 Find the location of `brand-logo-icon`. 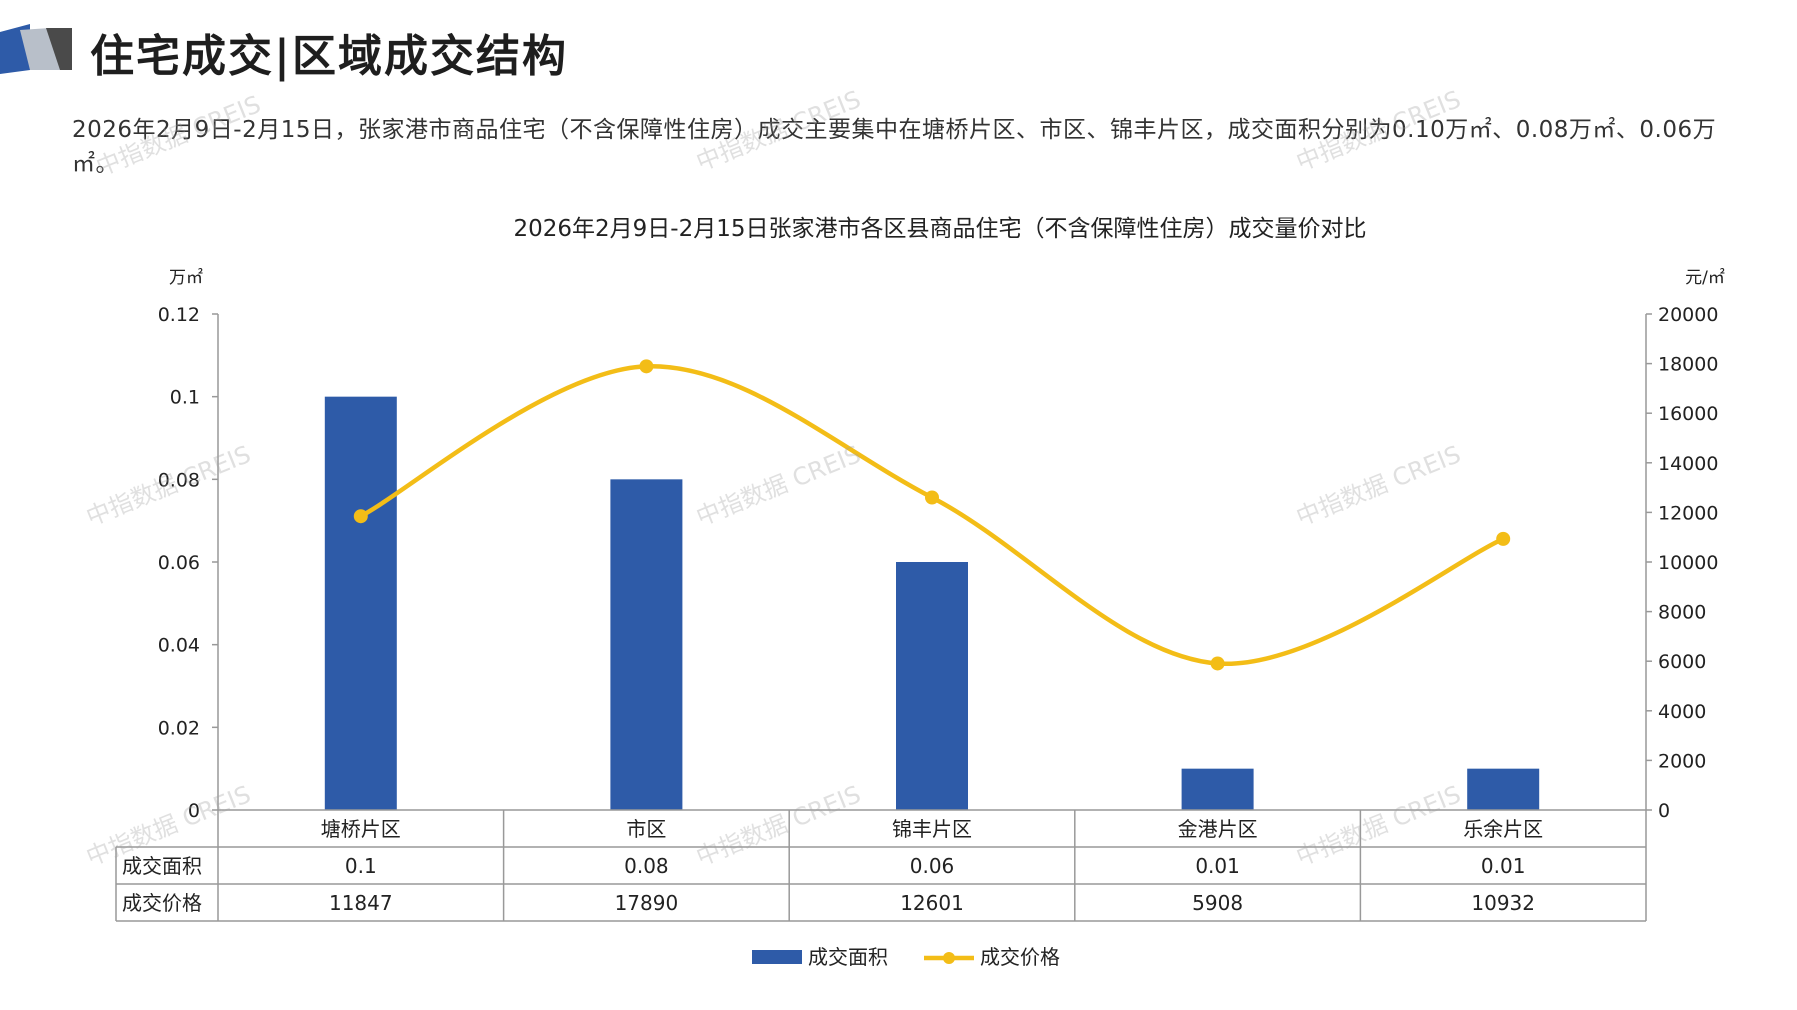

brand-logo-icon is located at coordinates (36, 49).